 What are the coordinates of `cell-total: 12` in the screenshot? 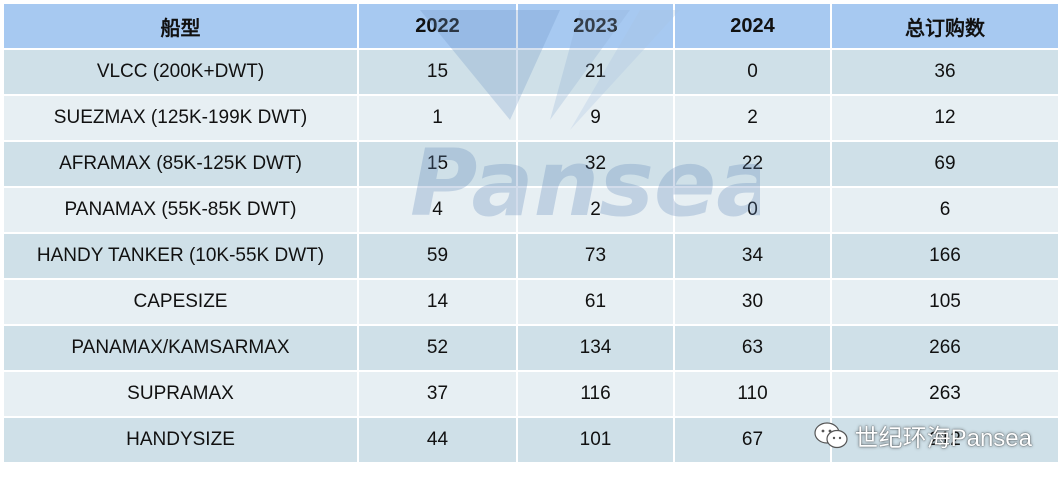 It's located at (945, 118).